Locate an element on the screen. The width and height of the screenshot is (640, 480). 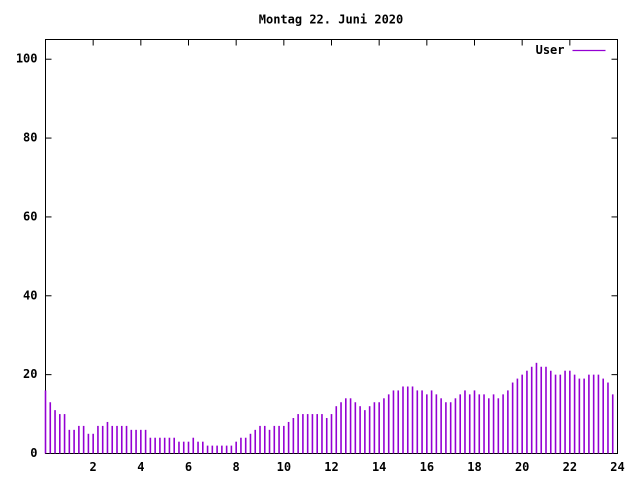
x-tick-label: 18 is located at coordinates (474, 467).